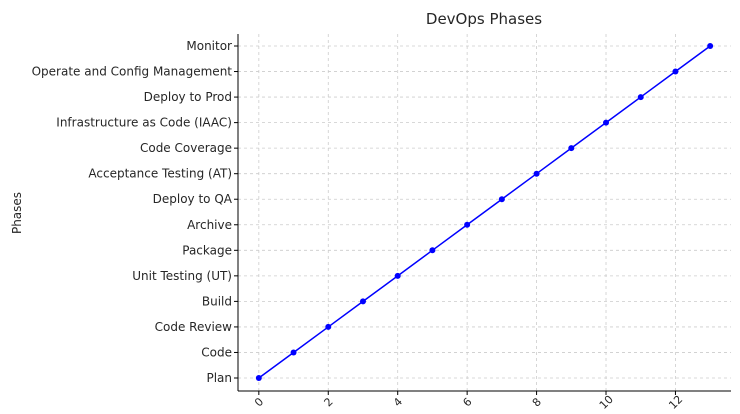  I want to click on y-tick-label: Acceptance Testing (AT), so click(160, 174).